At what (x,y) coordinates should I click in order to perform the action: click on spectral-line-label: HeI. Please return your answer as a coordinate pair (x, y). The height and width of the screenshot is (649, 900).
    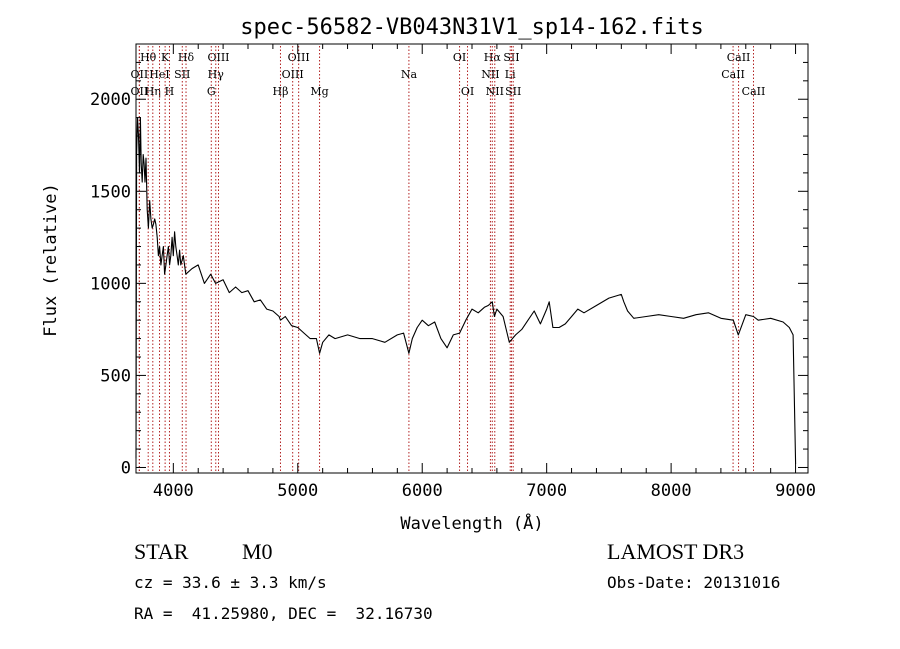
    Looking at the image, I should click on (159, 74).